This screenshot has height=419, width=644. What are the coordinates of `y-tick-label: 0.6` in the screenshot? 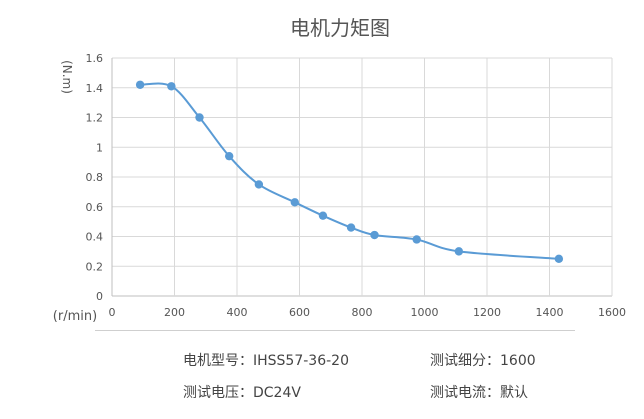 It's located at (95, 207).